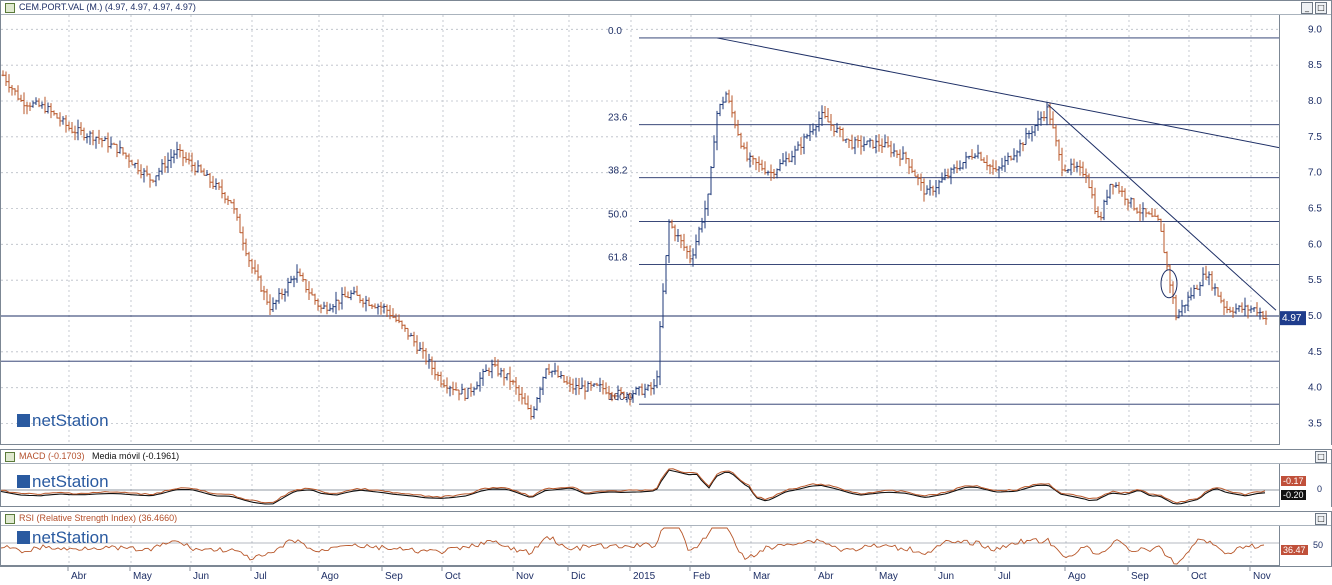 This screenshot has height=585, width=1332. Describe the element at coordinates (1294, 550) in the screenshot. I see `rsi-value-badge: 36.47` at that location.